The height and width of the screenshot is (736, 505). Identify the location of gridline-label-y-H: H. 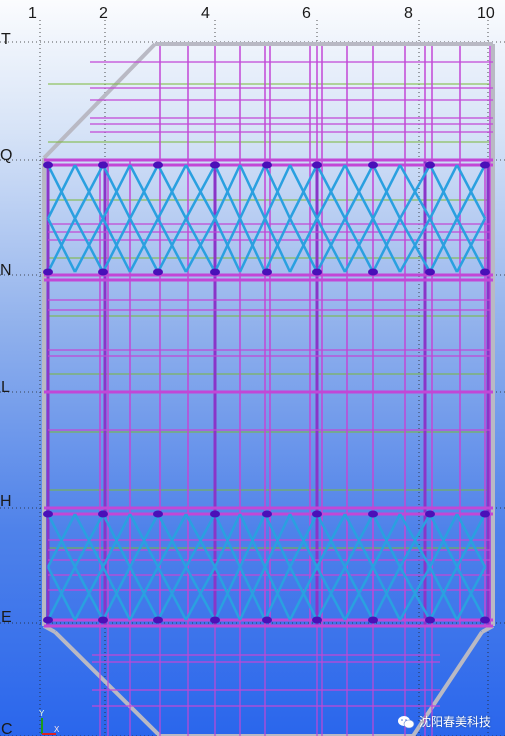
(6, 501).